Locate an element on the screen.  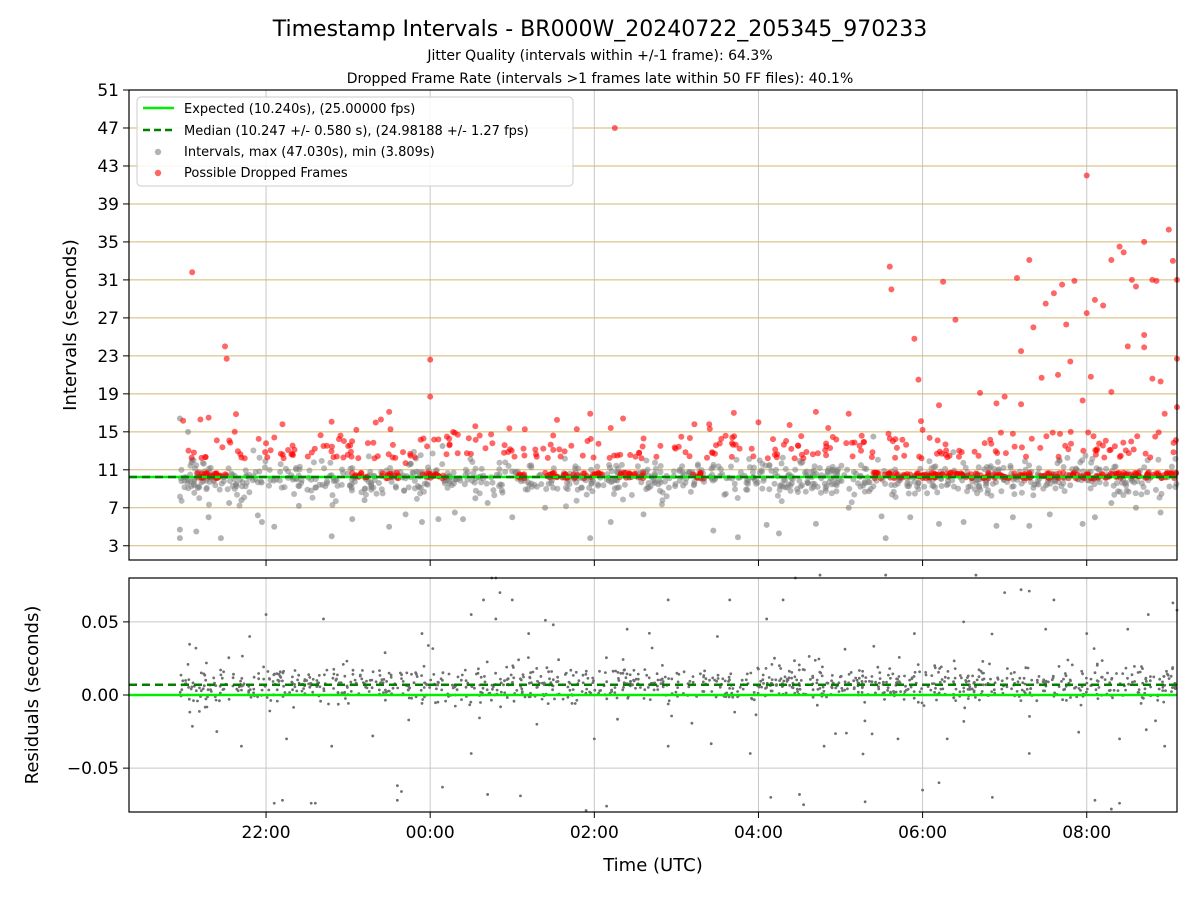
residuals-x-ticks: 22:00 00:00 02:00 04:00 06:00 08:00 is located at coordinates (676, 827).